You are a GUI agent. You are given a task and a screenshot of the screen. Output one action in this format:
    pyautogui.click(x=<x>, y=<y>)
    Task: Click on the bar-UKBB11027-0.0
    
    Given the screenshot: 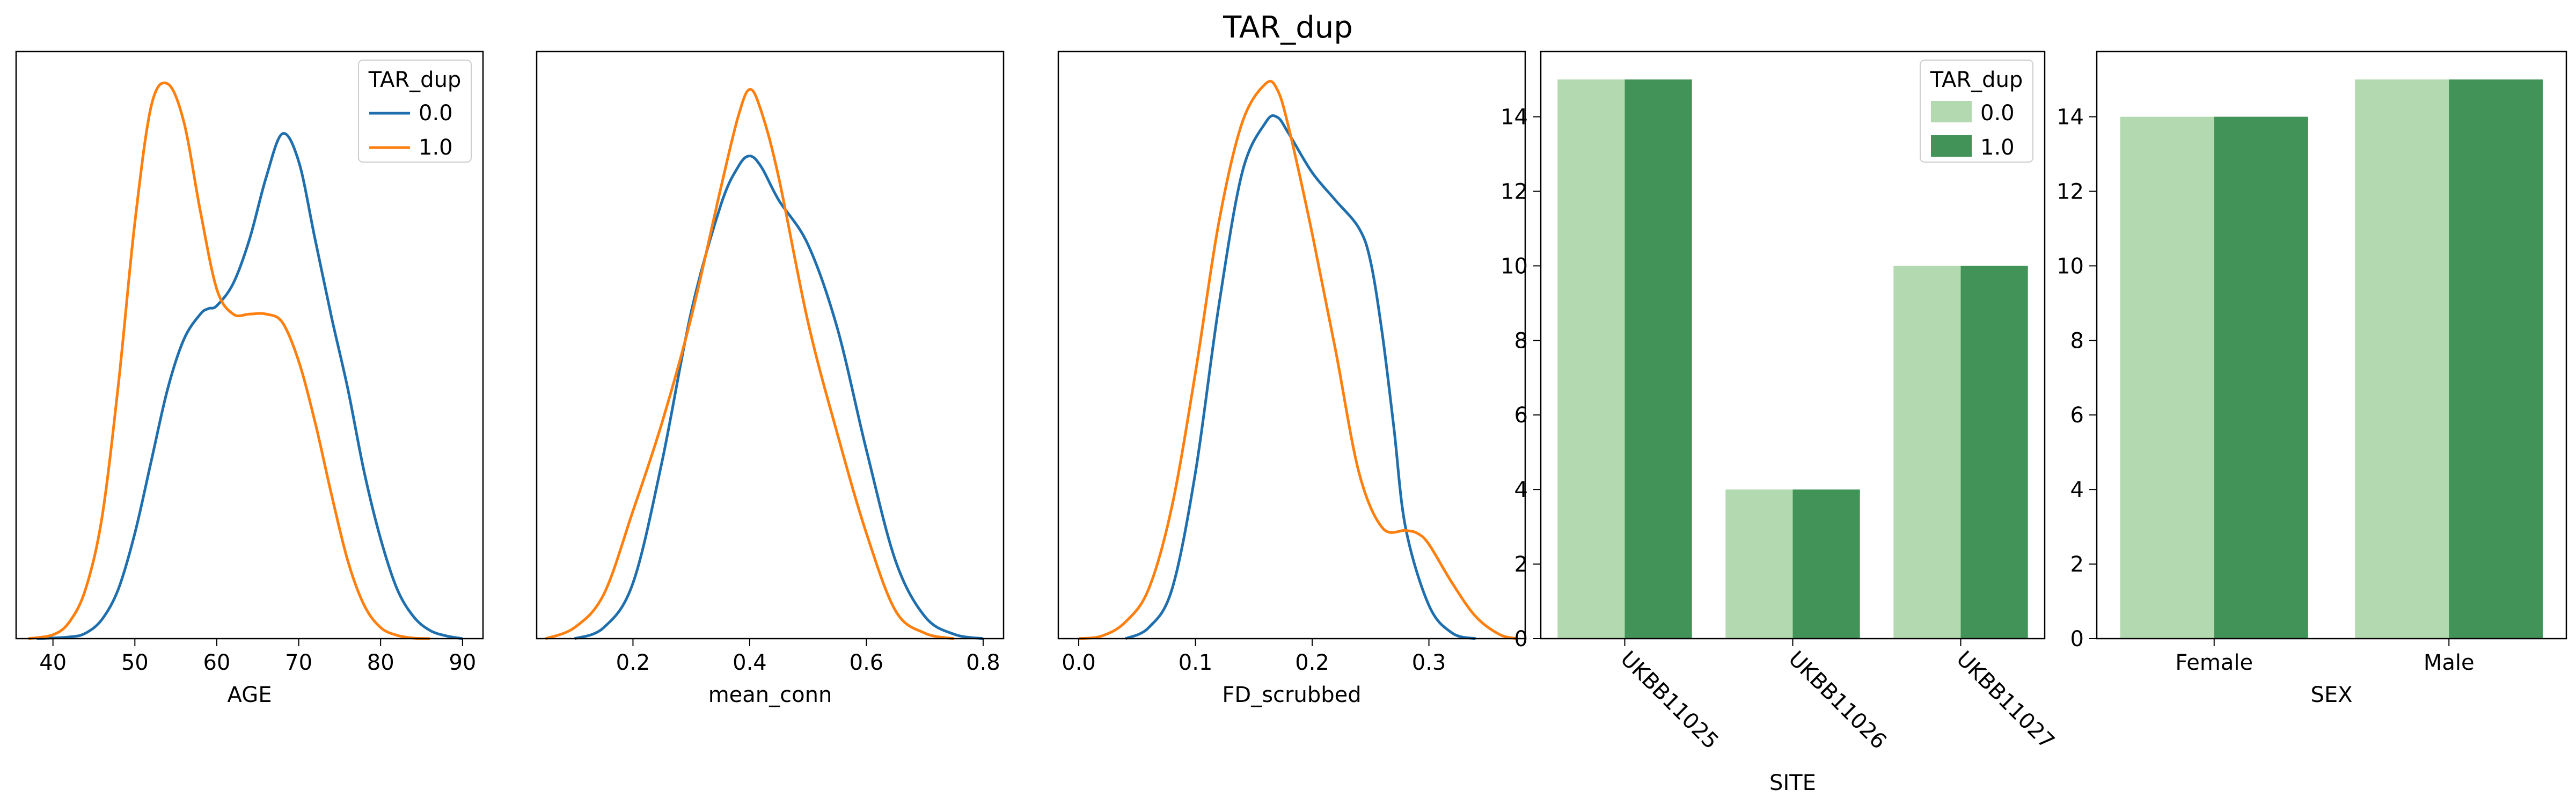 What is the action you would take?
    pyautogui.click(x=1927, y=452)
    